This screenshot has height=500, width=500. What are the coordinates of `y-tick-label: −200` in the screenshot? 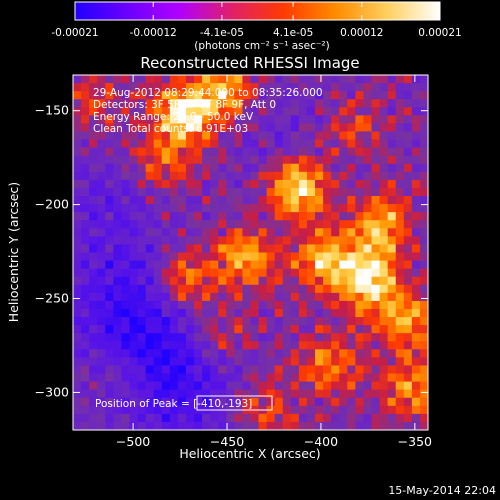 It's located at (52, 204).